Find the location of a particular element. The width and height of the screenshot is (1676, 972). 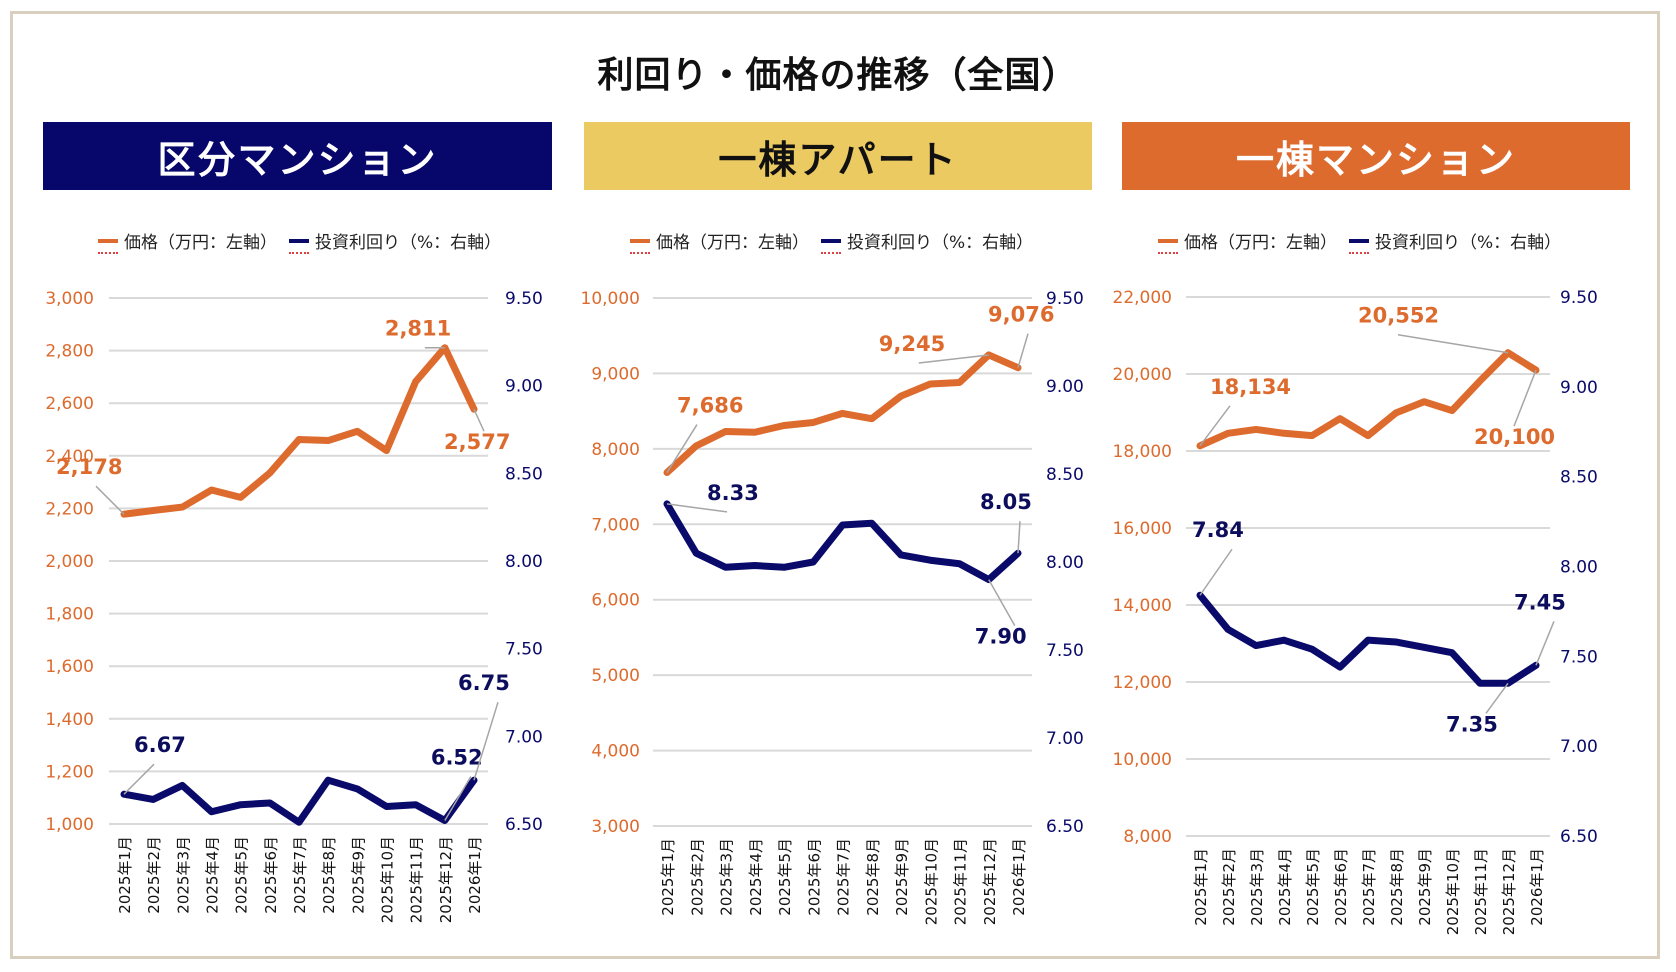

yield-data-label: 6.52 is located at coordinates (457, 757).